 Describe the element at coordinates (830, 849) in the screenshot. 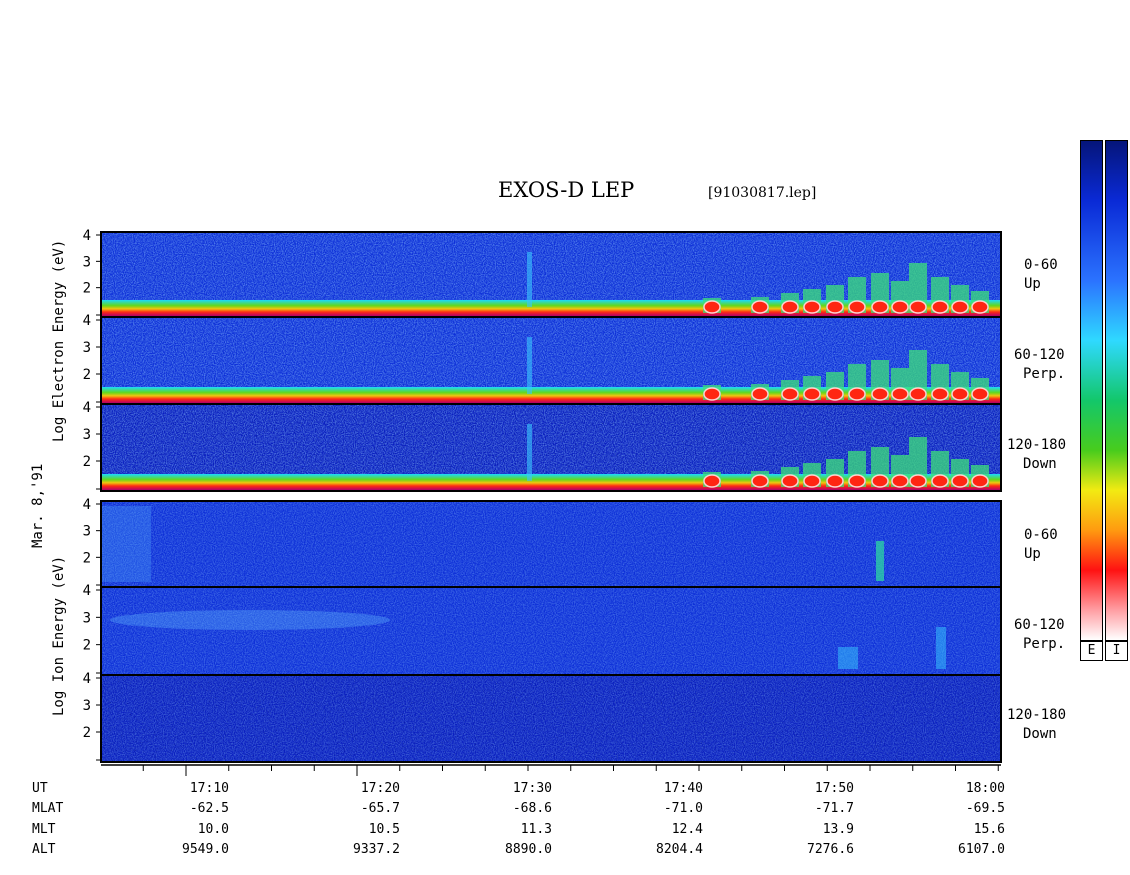

I see `row-value-alt: 7276.6` at that location.